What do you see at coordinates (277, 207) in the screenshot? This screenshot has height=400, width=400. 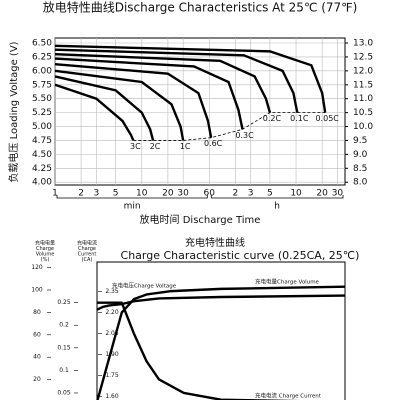 I see `unit-label: h` at bounding box center [277, 207].